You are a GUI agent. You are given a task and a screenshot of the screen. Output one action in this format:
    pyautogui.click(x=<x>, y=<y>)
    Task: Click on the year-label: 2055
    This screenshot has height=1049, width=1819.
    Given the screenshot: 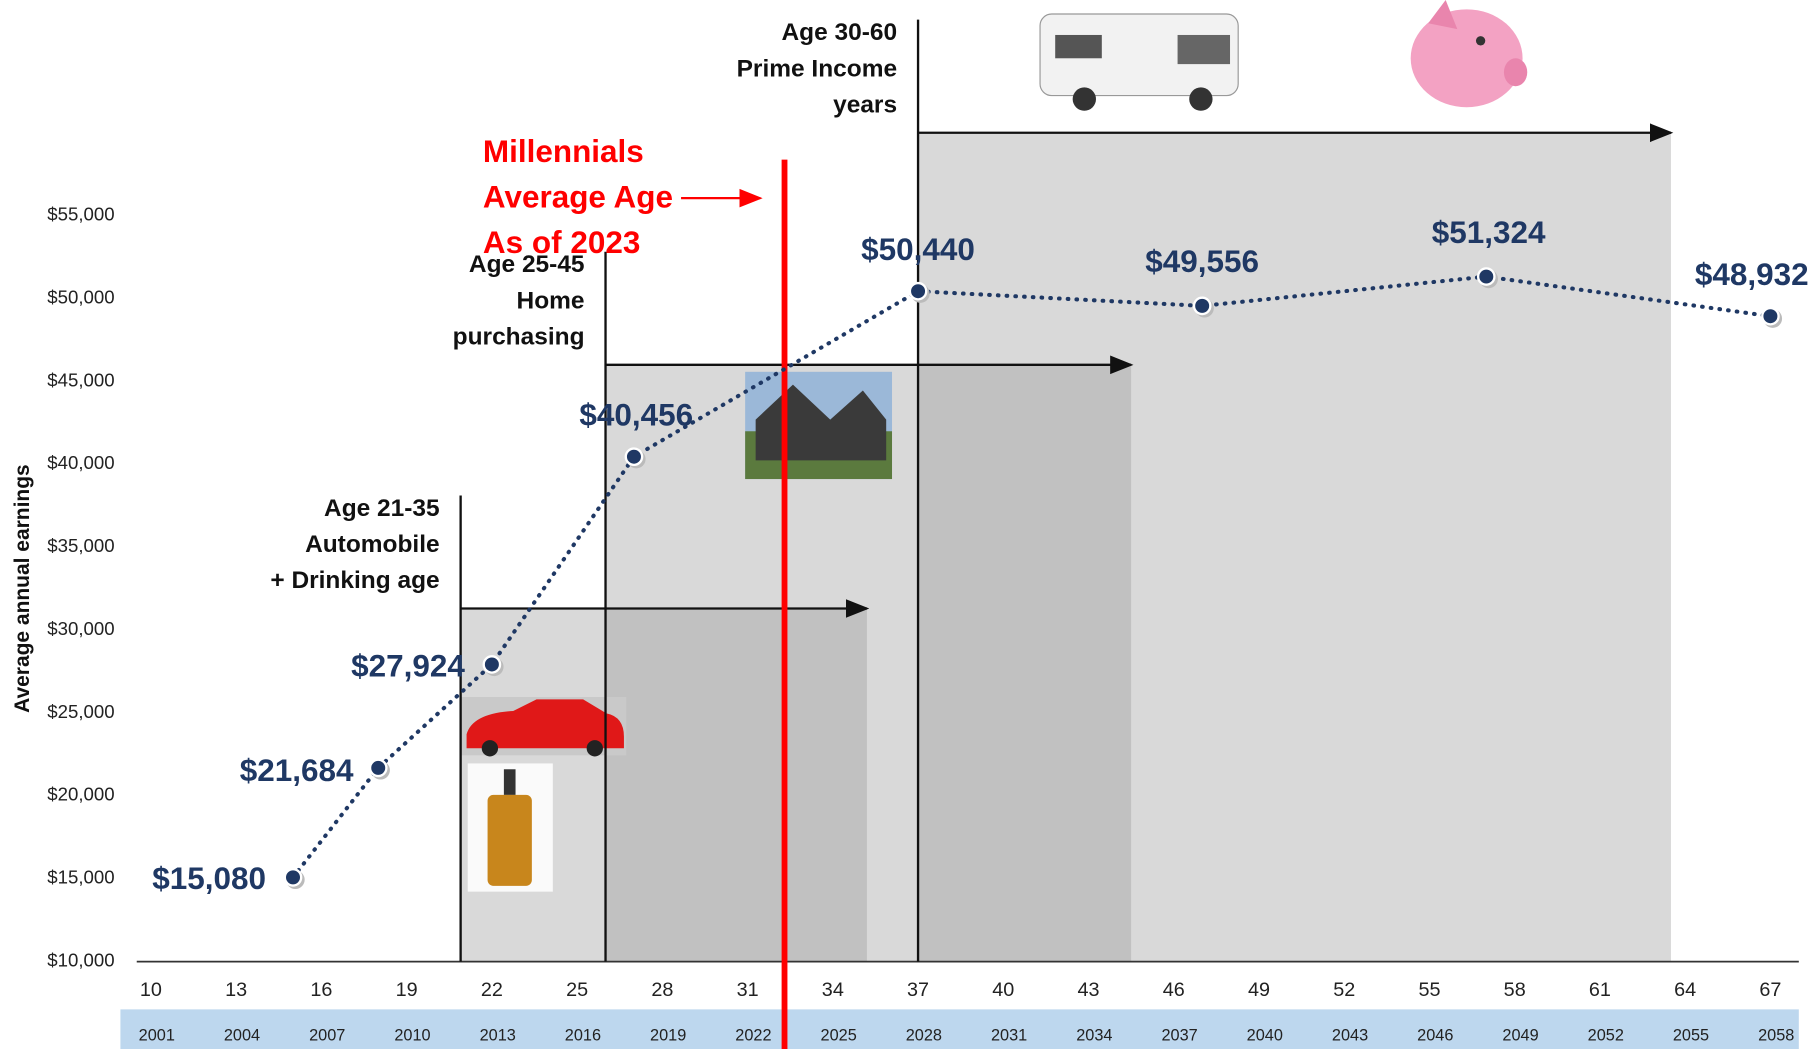 What is the action you would take?
    pyautogui.click(x=1691, y=1035)
    